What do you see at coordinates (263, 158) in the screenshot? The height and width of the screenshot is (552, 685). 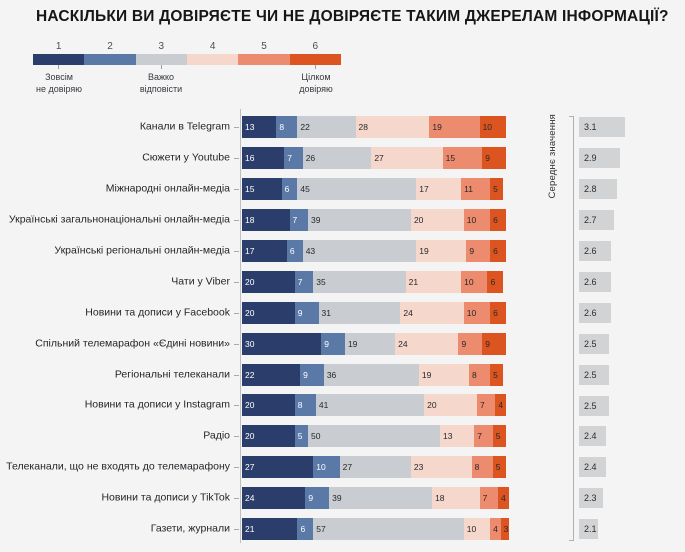 I see `bar-segment-1: 16` at bounding box center [263, 158].